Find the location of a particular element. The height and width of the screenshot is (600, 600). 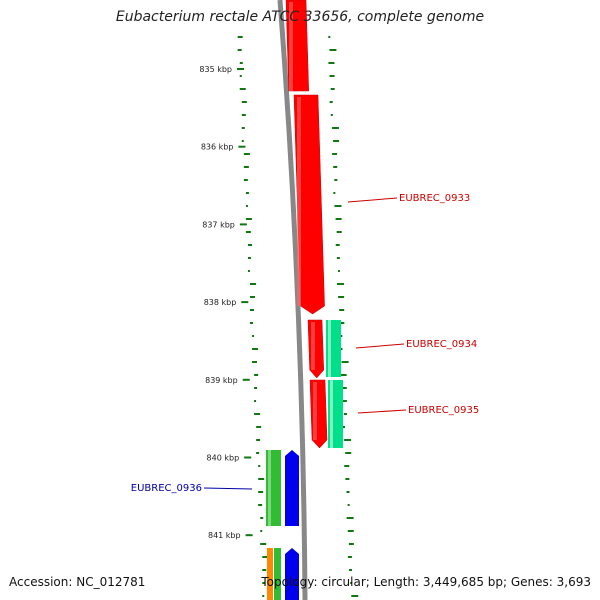

ruler-tick-label: 835 kbp is located at coordinates (215, 69).